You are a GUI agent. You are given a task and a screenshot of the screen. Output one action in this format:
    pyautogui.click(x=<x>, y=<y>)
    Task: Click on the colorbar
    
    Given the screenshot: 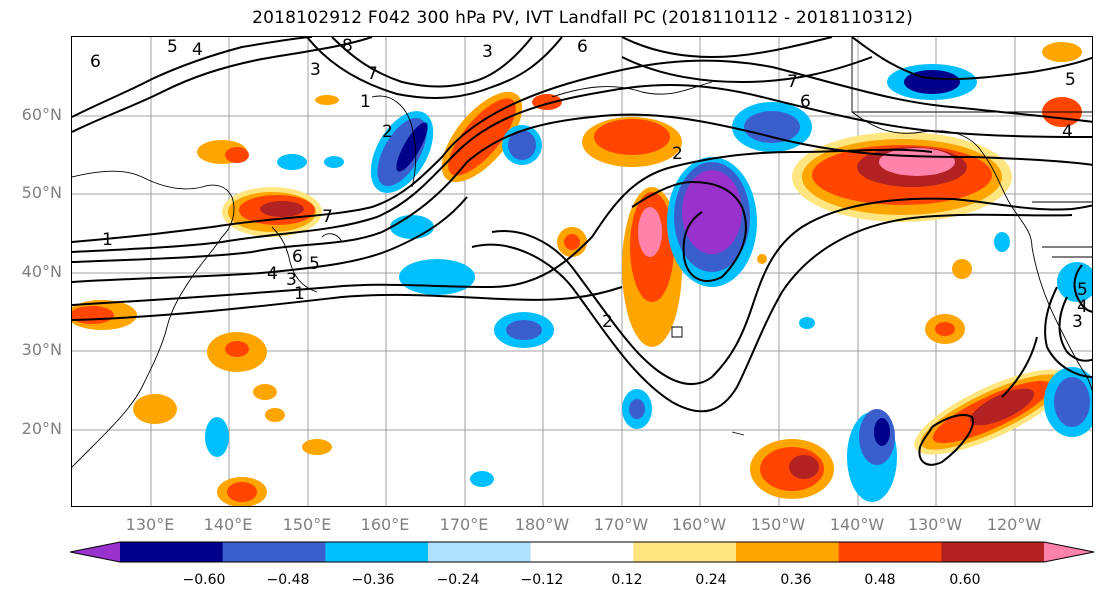 What is the action you would take?
    pyautogui.click(x=582, y=552)
    